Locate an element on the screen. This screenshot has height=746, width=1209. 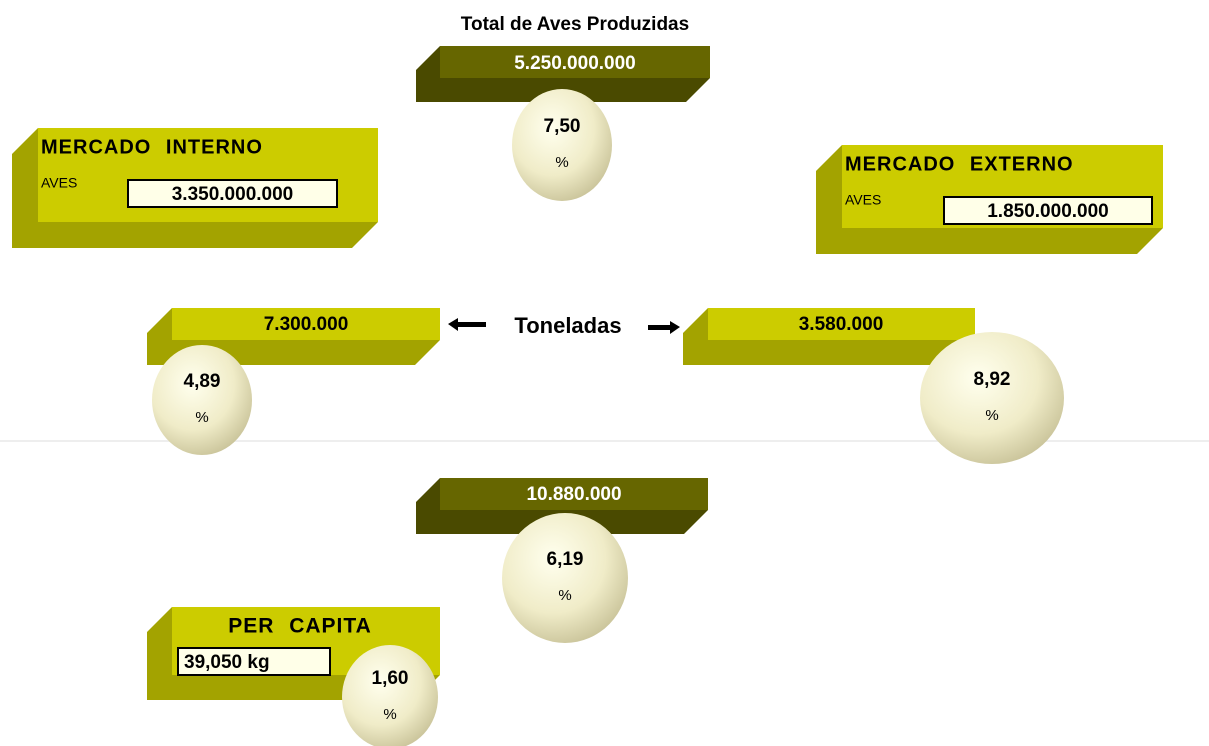
per-capita-label: PER CAPITA is located at coordinates (300, 626).